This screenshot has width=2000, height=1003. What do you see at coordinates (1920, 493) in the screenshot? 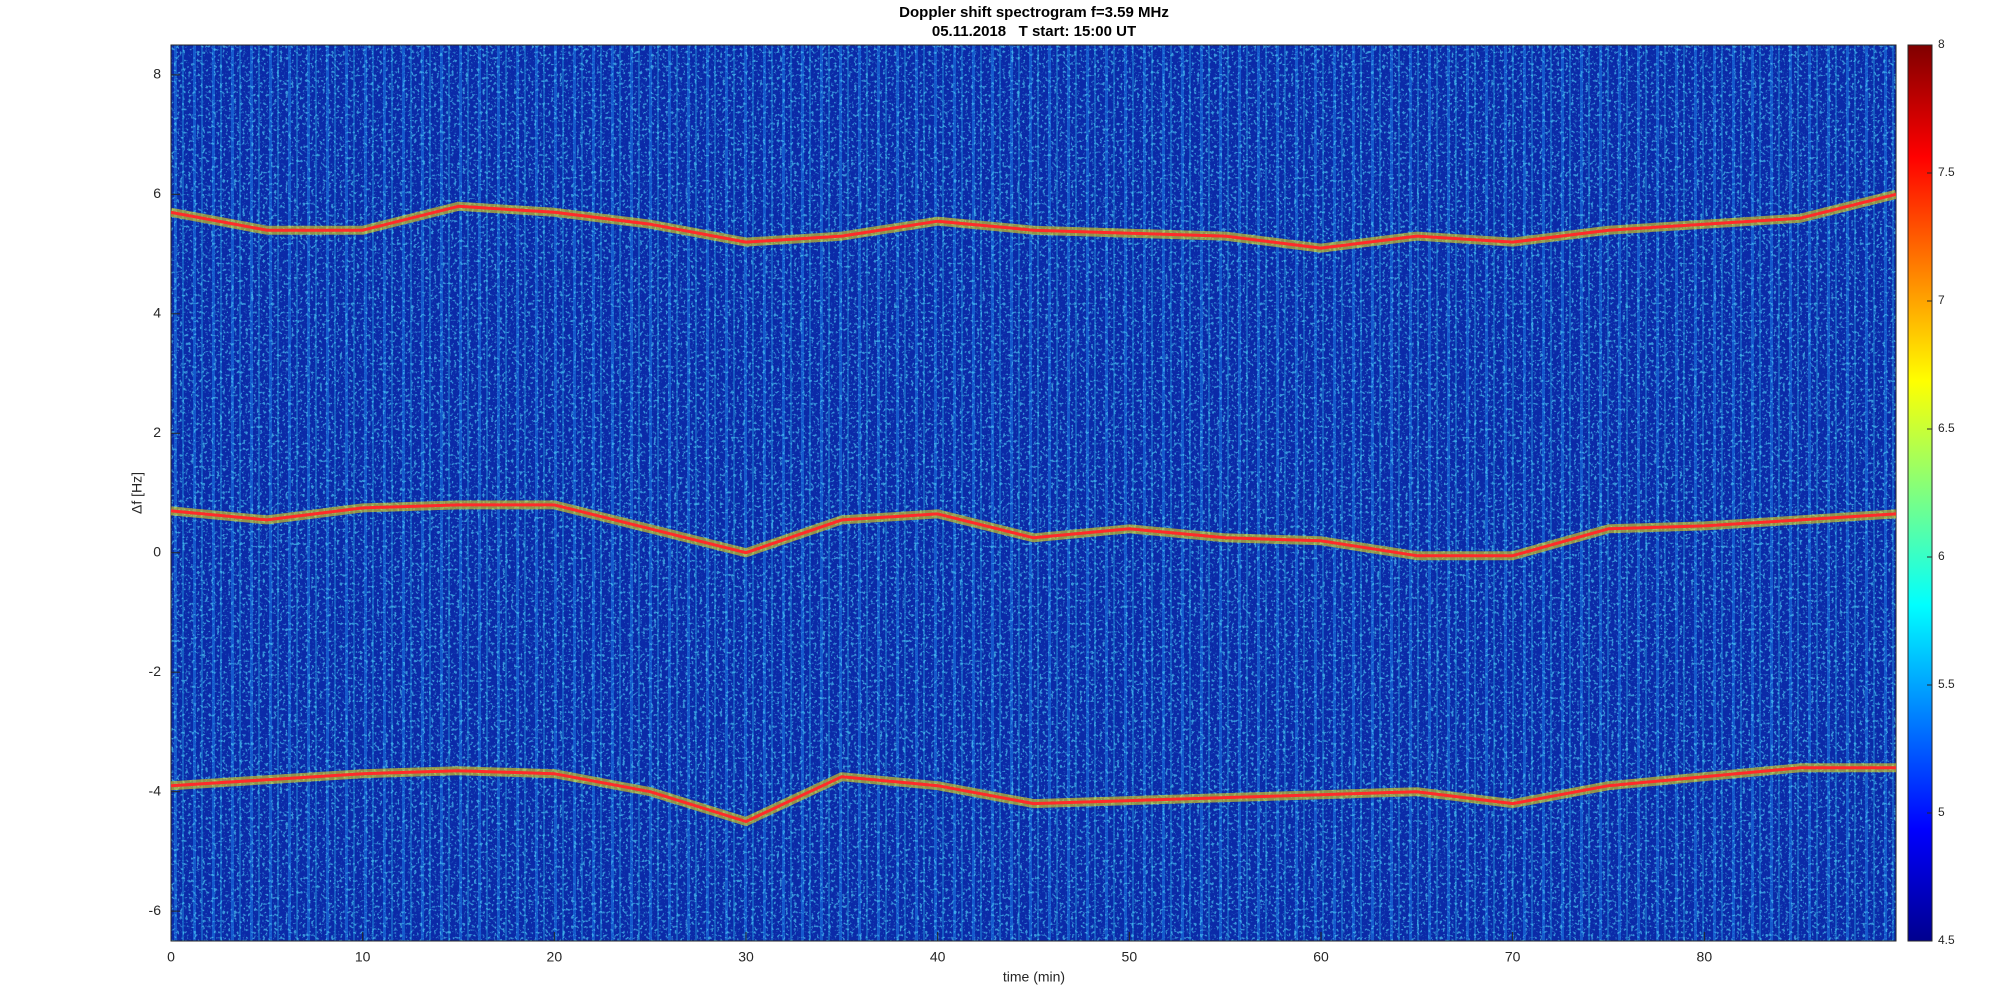
I see `colorbar` at bounding box center [1920, 493].